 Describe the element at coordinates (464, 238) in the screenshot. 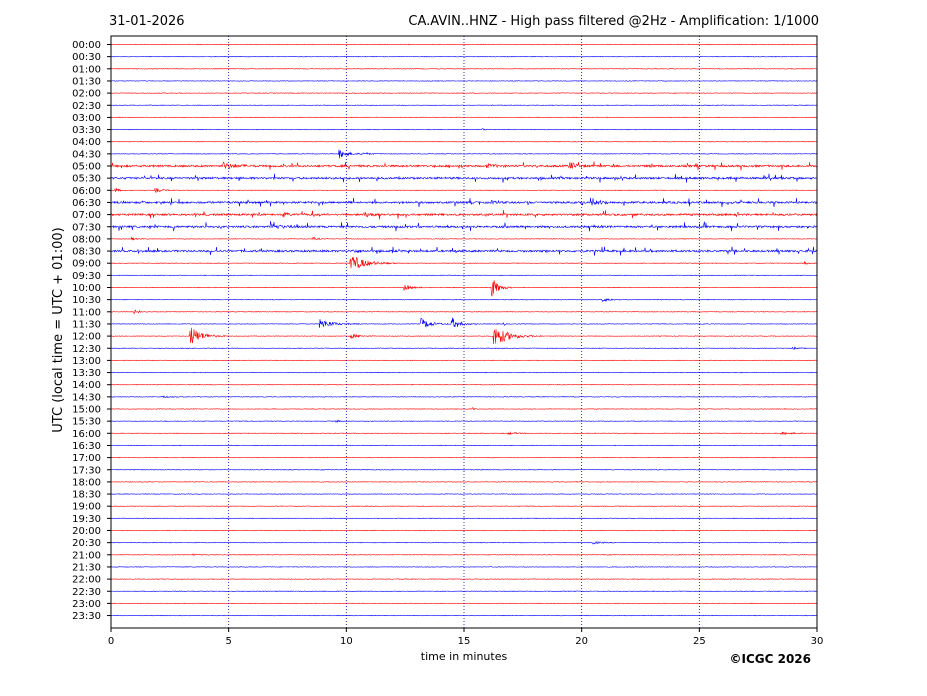

I see `trace-08:00` at that location.